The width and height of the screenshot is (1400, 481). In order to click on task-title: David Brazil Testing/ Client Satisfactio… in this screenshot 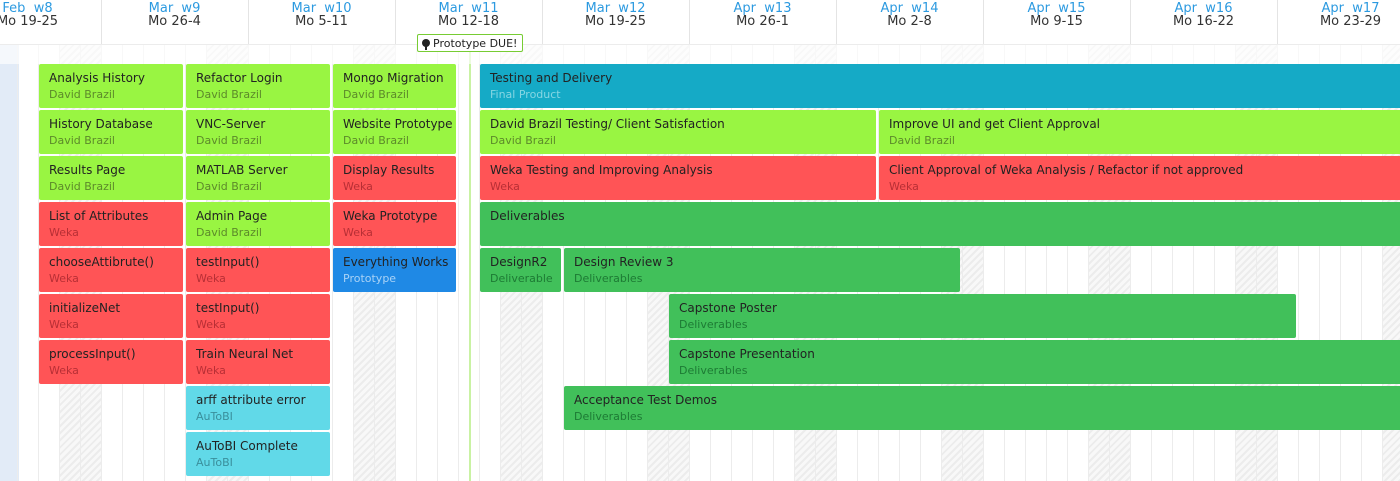, I will do `click(607, 124)`.